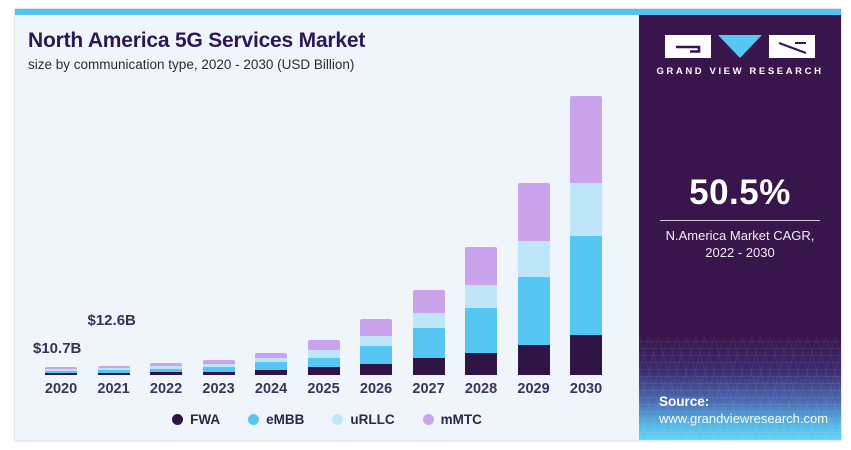 The height and width of the screenshot is (450, 851). I want to click on accent-top-strip, so click(428, 12).